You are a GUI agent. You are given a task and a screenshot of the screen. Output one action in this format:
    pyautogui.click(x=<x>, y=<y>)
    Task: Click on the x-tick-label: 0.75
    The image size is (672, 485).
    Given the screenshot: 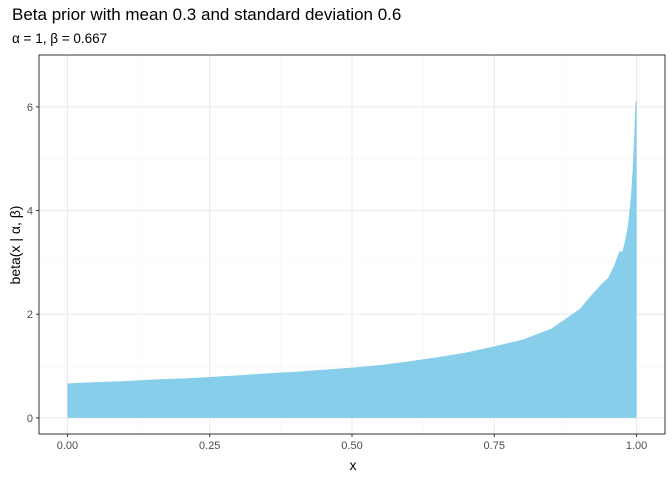 What is the action you would take?
    pyautogui.click(x=494, y=446)
    